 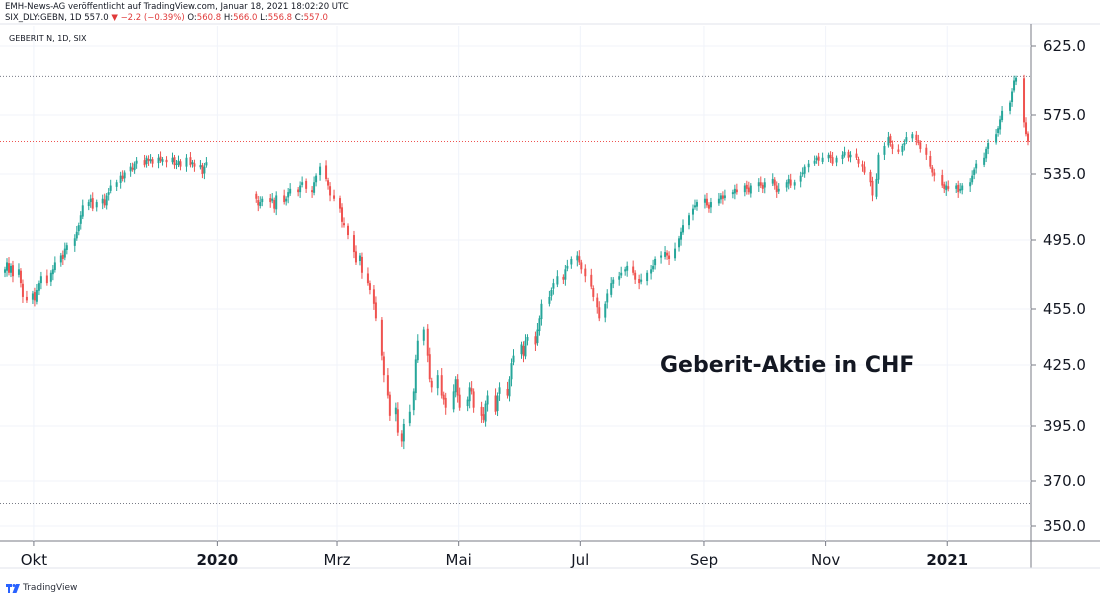 I want to click on tradingview-footer: TradingView, so click(x=41, y=588).